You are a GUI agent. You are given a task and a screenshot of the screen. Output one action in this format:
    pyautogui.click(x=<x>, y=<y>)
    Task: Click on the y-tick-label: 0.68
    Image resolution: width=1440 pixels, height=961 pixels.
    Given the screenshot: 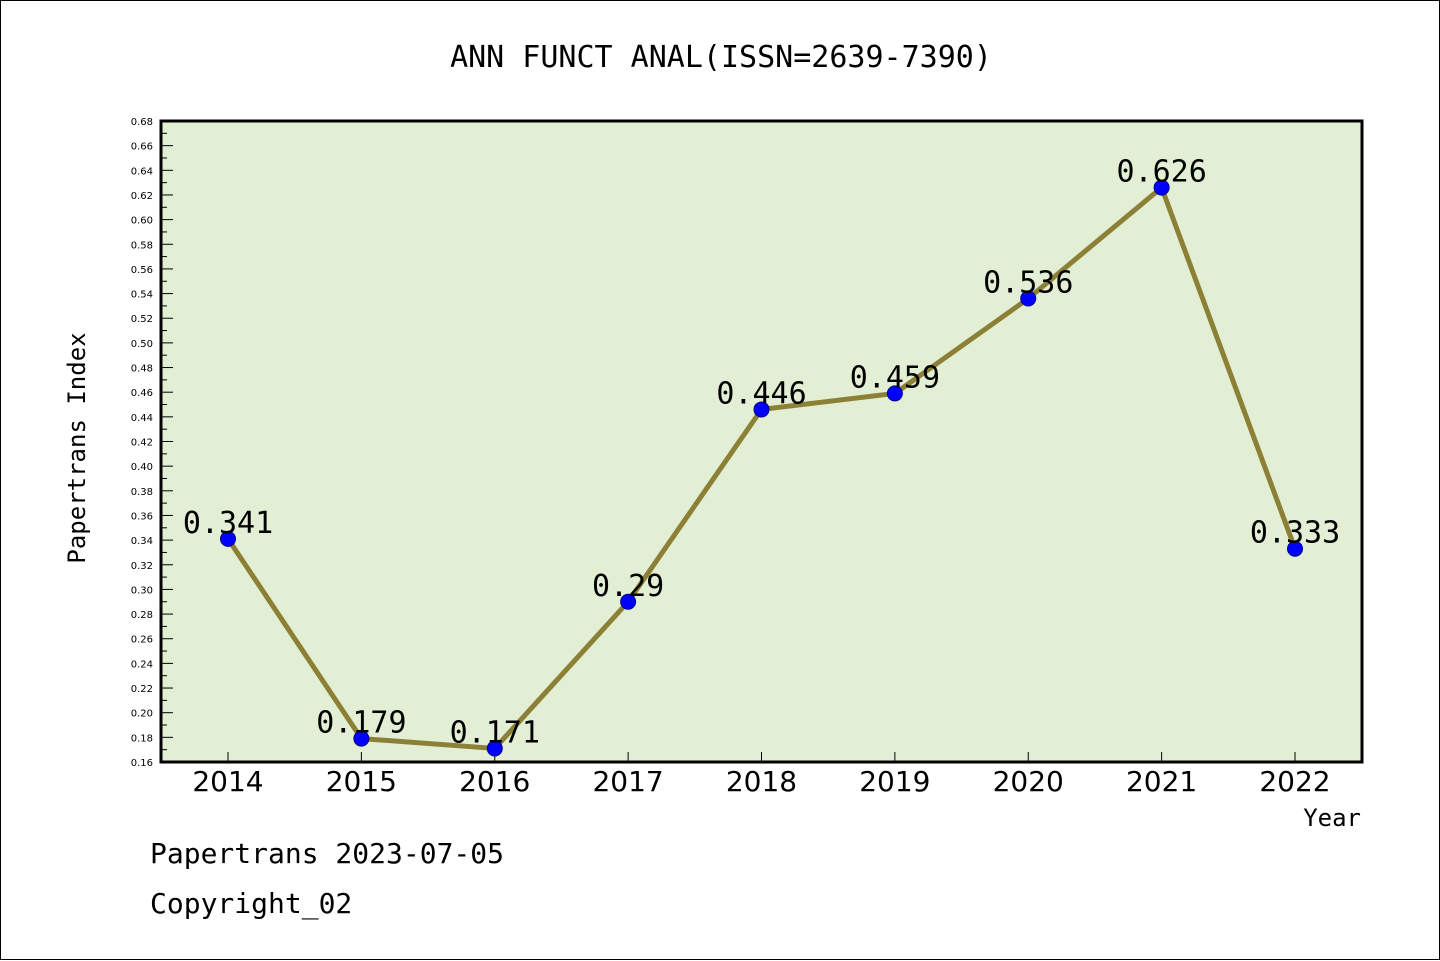 What is the action you would take?
    pyautogui.click(x=142, y=122)
    